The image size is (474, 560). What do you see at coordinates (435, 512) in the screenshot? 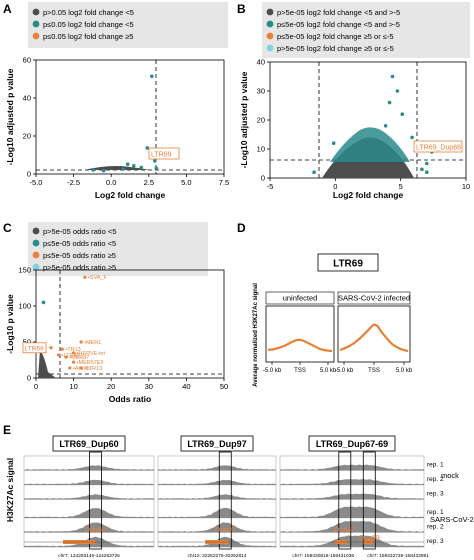
I see `rep-label: rep. 1` at bounding box center [435, 512].